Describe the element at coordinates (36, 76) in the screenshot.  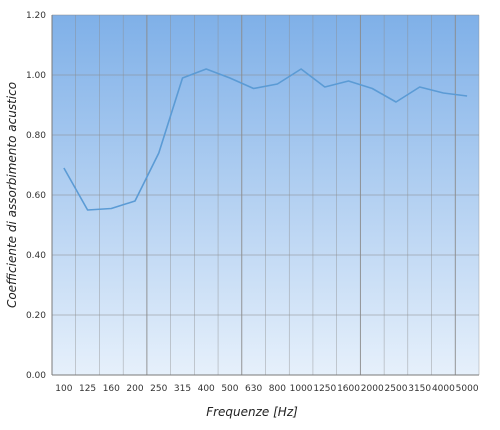
I see `y-tick-label: 1.00` at that location.